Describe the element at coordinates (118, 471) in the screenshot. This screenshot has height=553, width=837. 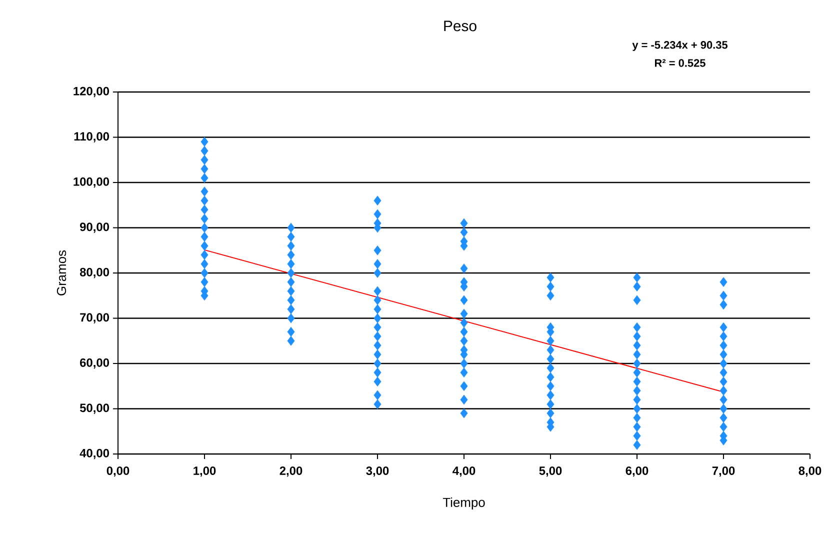
I see `x-tick-label: 0,00` at that location.